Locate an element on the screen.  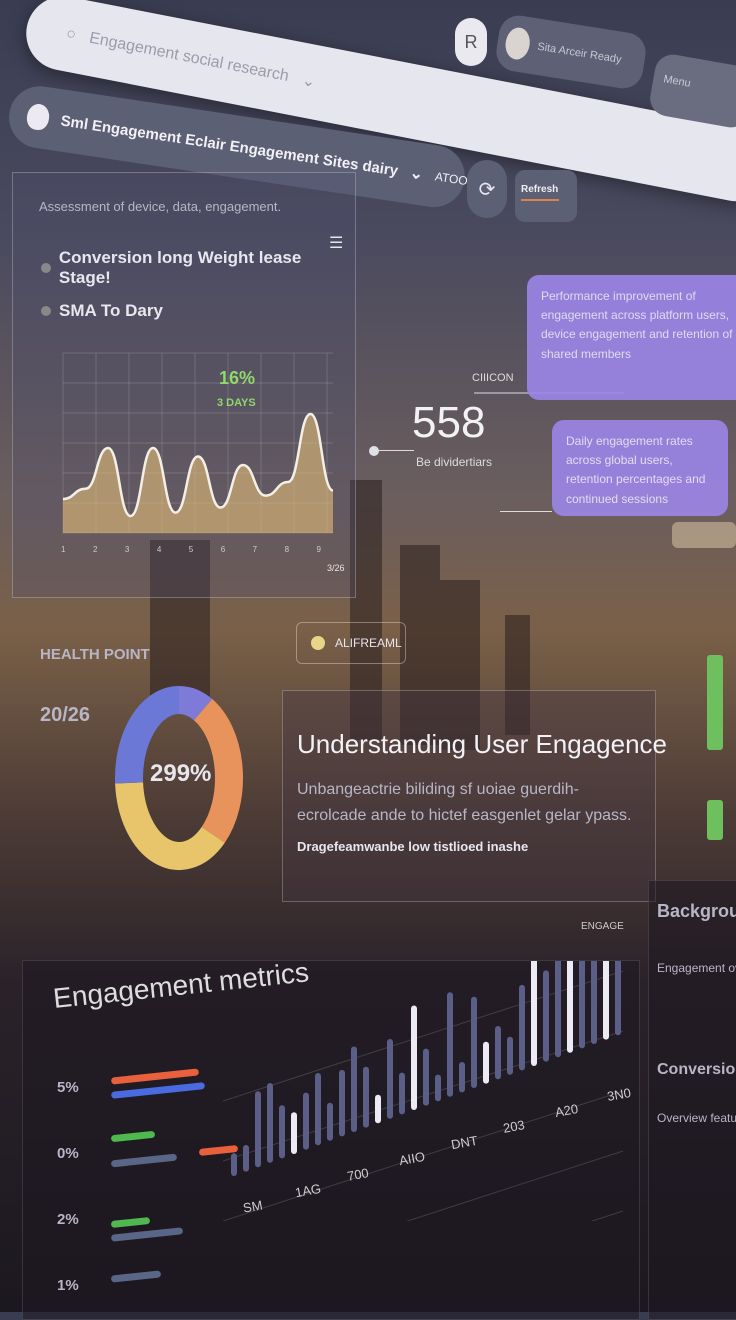
search-icon: ○ is located at coordinates (70, 35).